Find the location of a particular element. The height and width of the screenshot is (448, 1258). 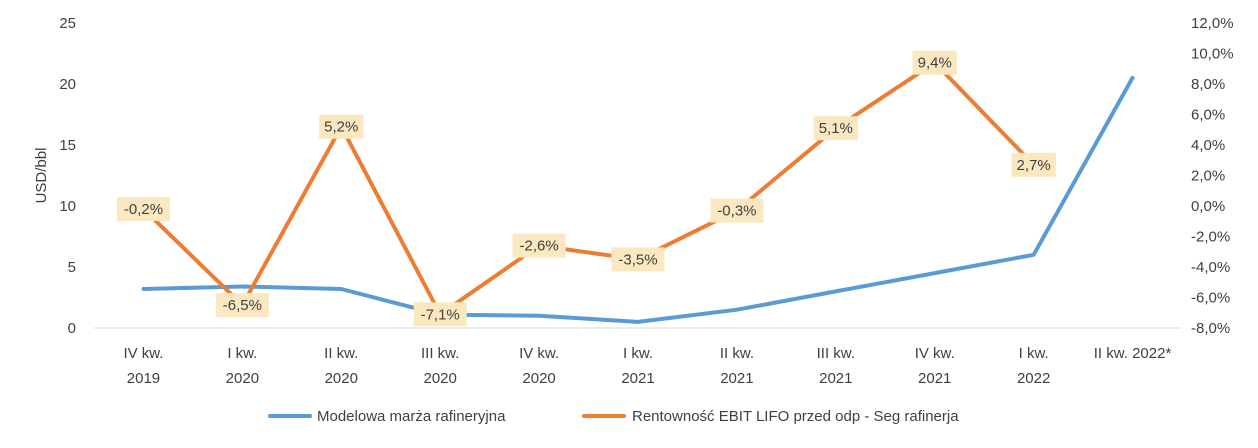

y-right-tick-label: 0,0% is located at coordinates (1208, 206).